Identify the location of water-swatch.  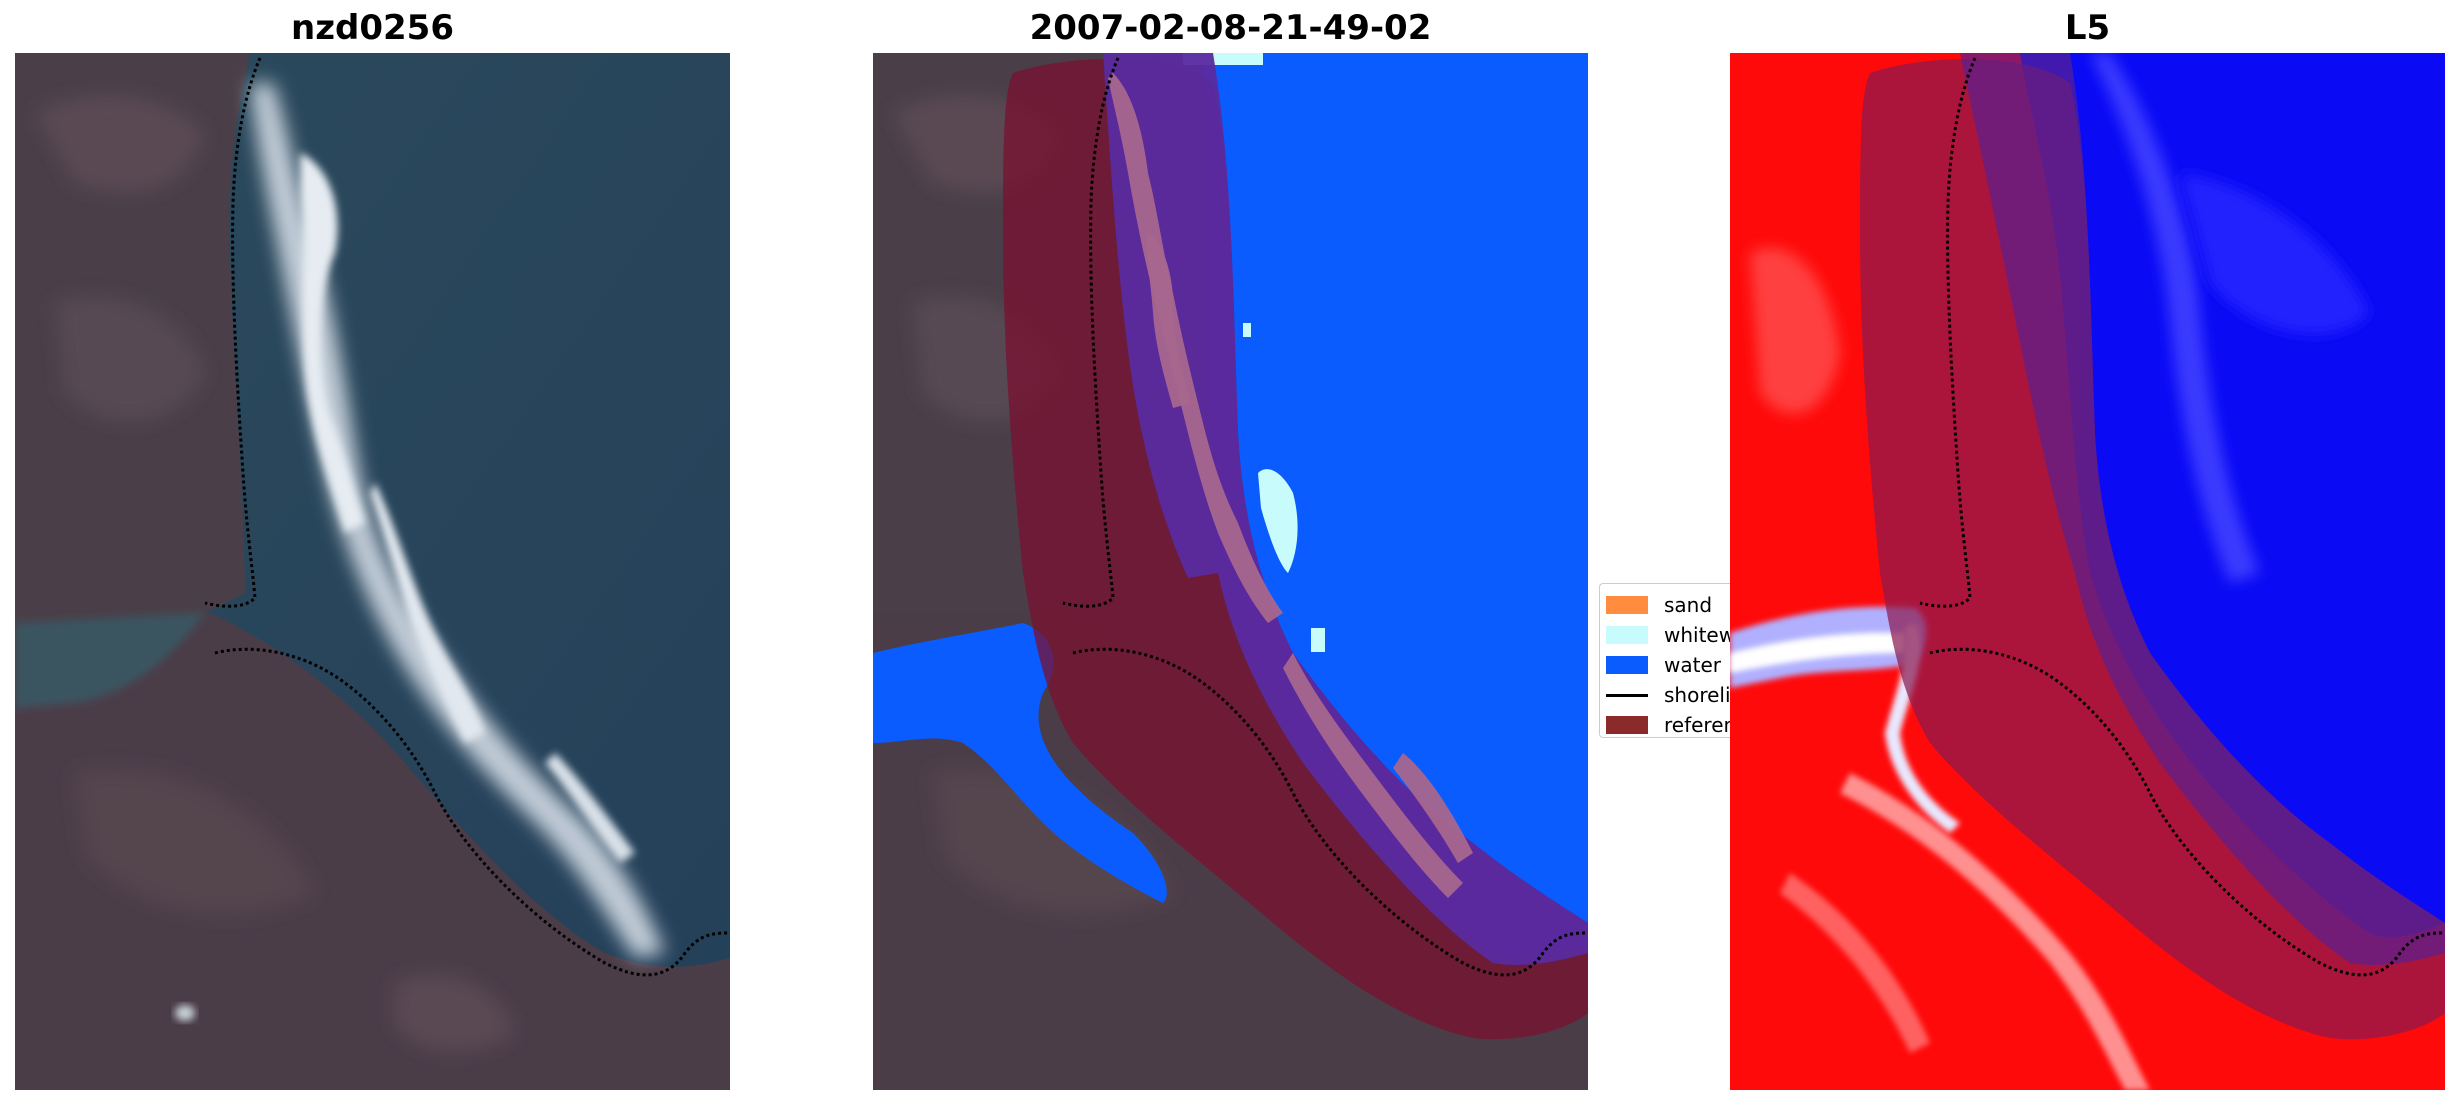
(1627, 665).